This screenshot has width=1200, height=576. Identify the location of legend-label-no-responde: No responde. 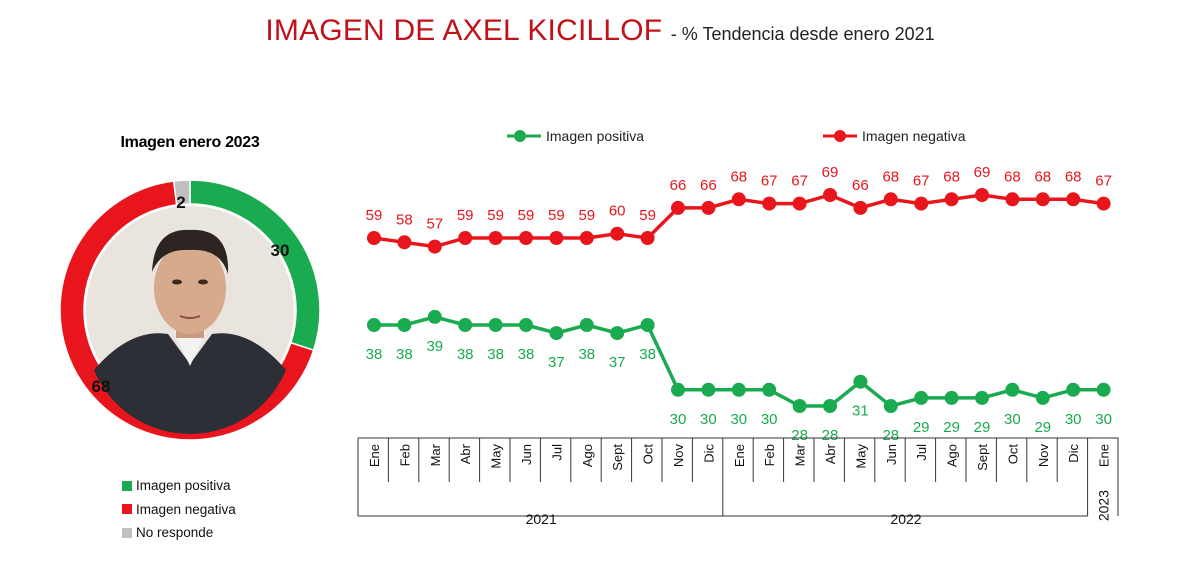
(175, 533).